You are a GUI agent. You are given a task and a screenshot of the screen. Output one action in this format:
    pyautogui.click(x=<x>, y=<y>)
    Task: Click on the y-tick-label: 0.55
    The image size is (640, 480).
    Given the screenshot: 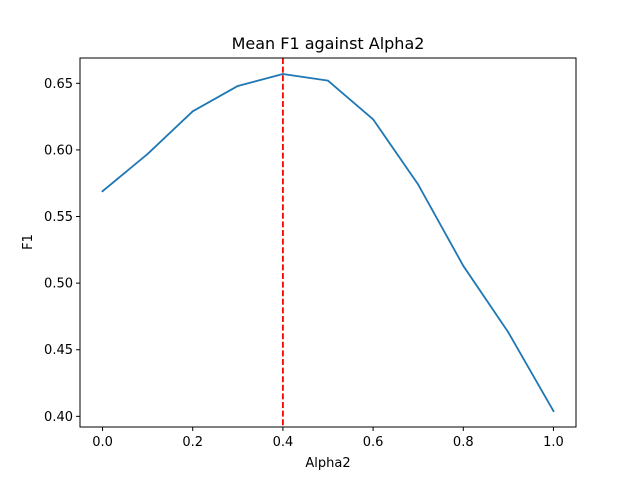 What is the action you would take?
    pyautogui.click(x=58, y=217)
    